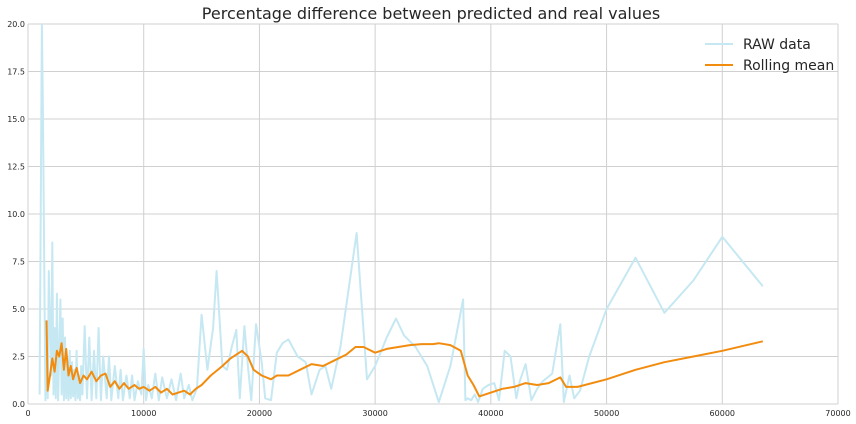  What do you see at coordinates (374, 413) in the screenshot?
I see `x-tick-label: 30000` at bounding box center [374, 413].